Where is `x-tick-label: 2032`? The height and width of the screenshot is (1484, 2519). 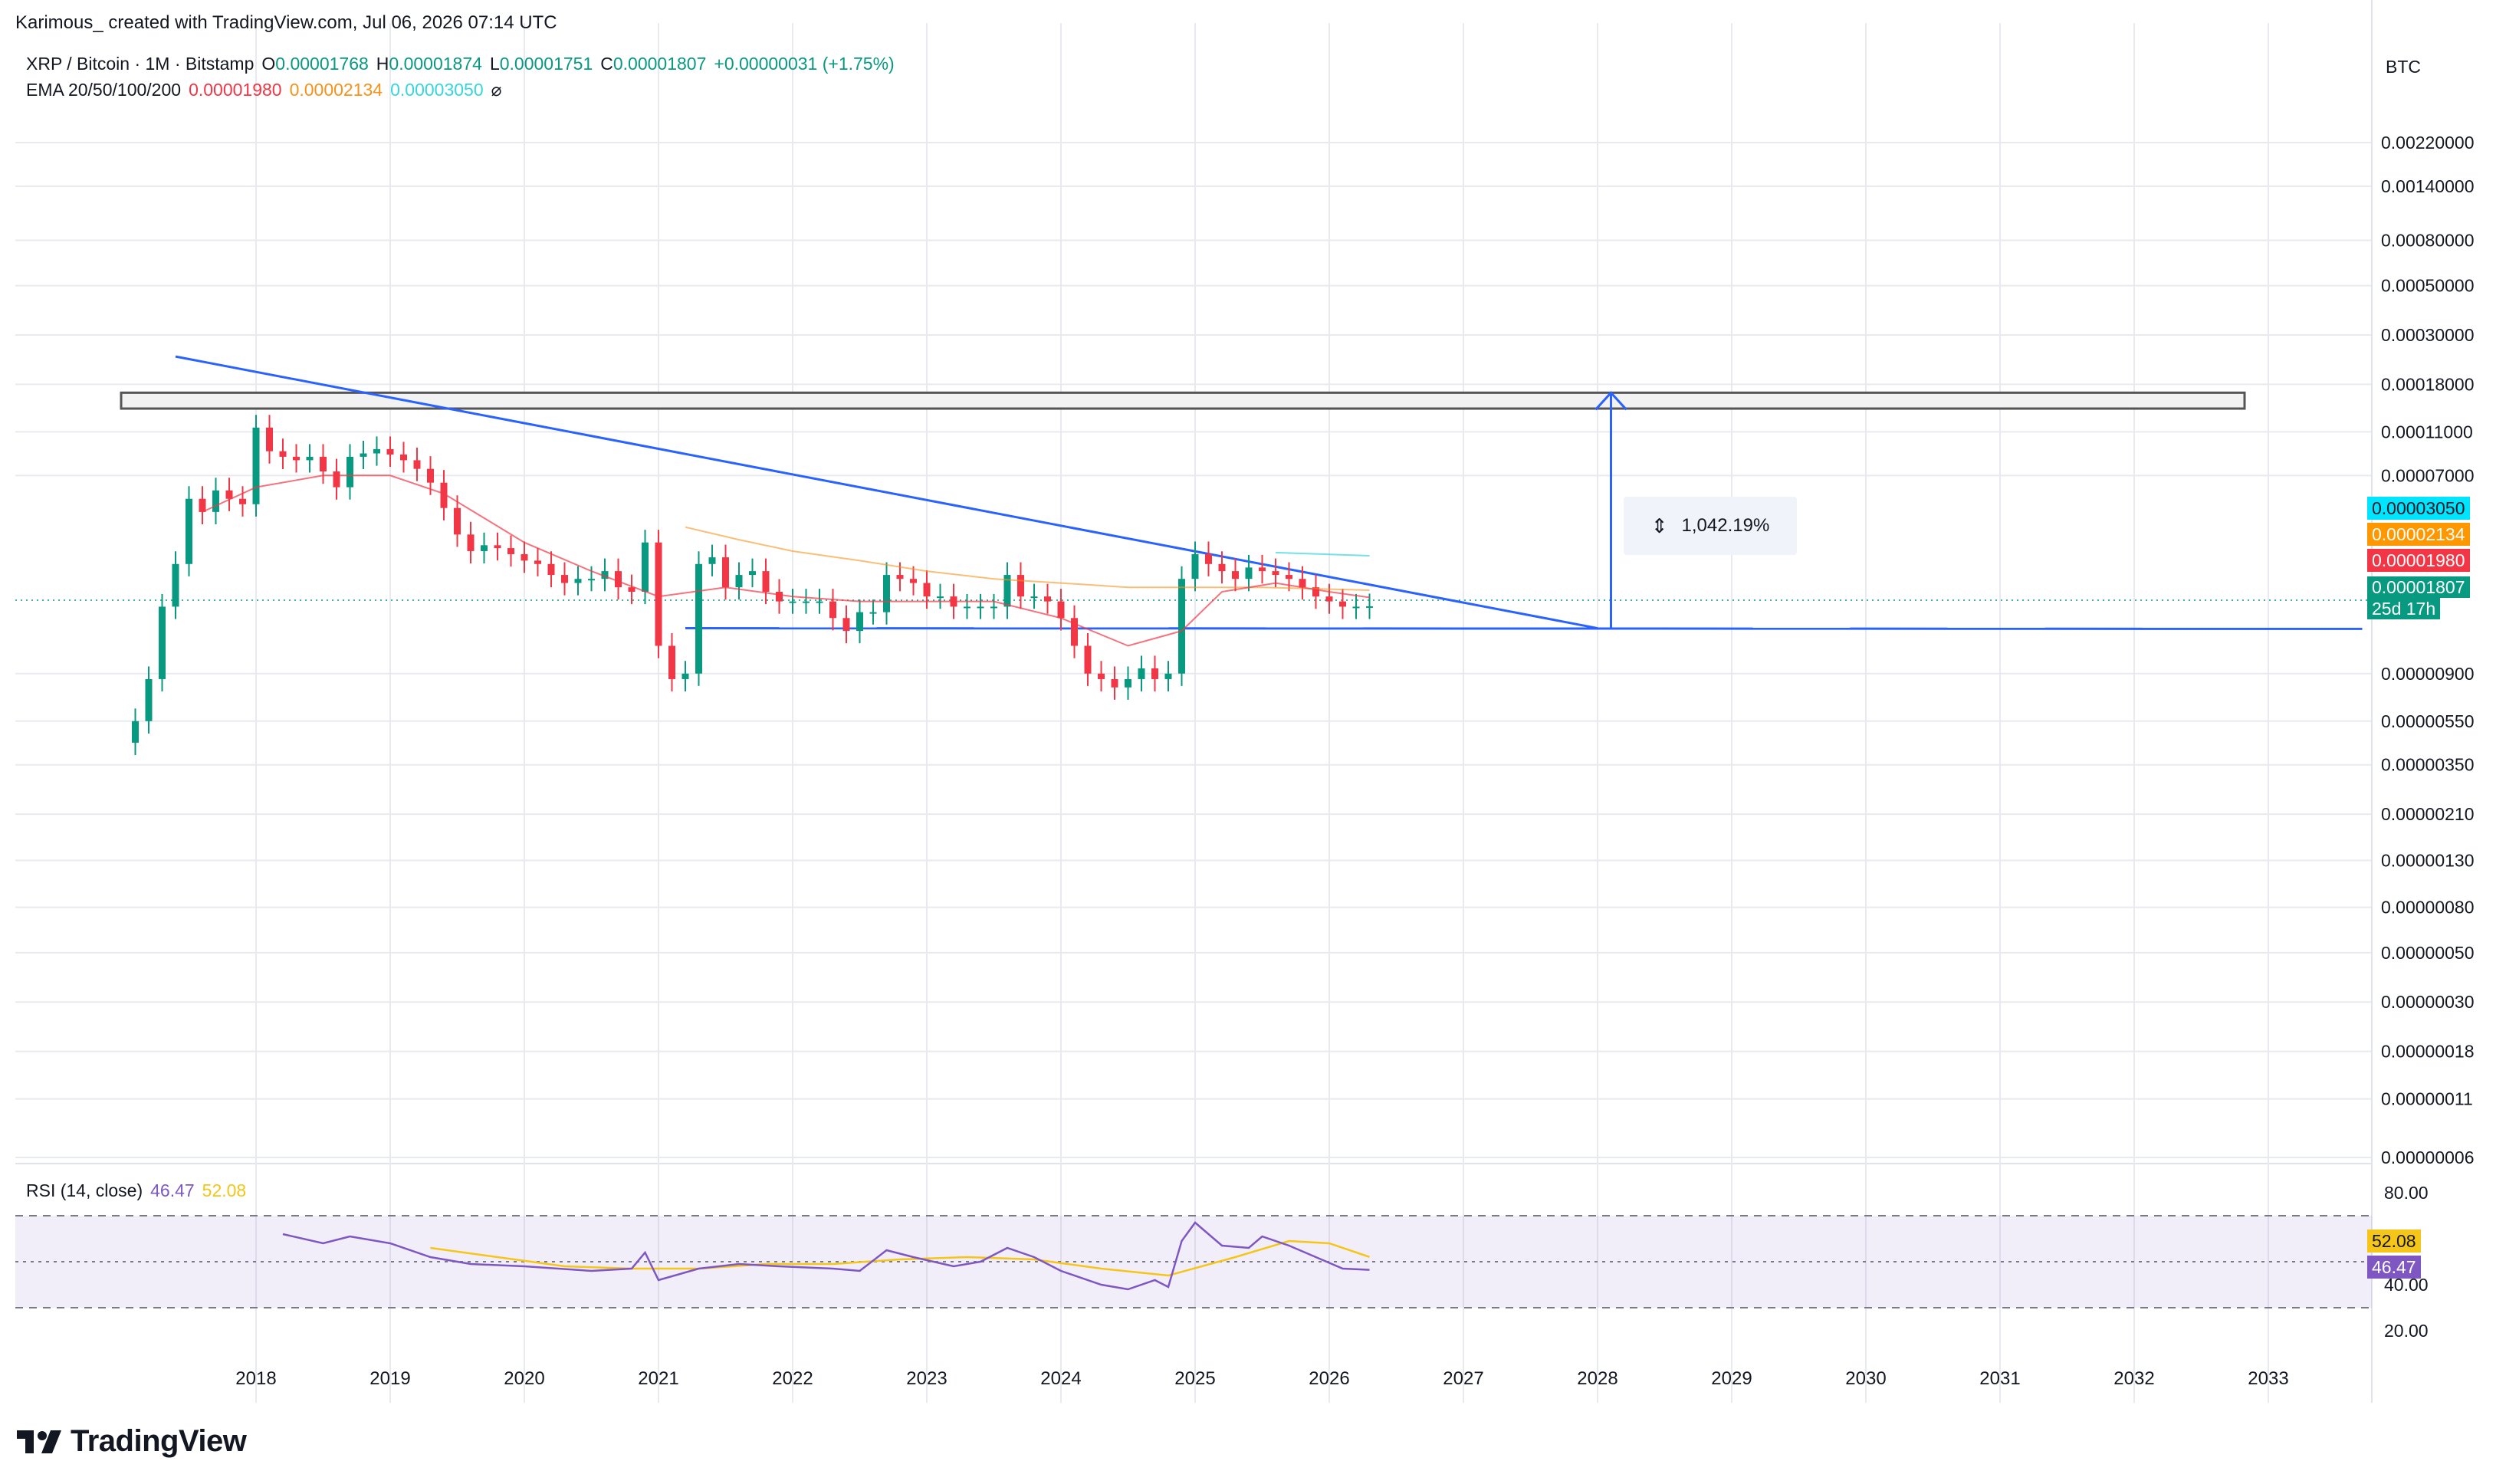 x-tick-label: 2032 is located at coordinates (2133, 1378).